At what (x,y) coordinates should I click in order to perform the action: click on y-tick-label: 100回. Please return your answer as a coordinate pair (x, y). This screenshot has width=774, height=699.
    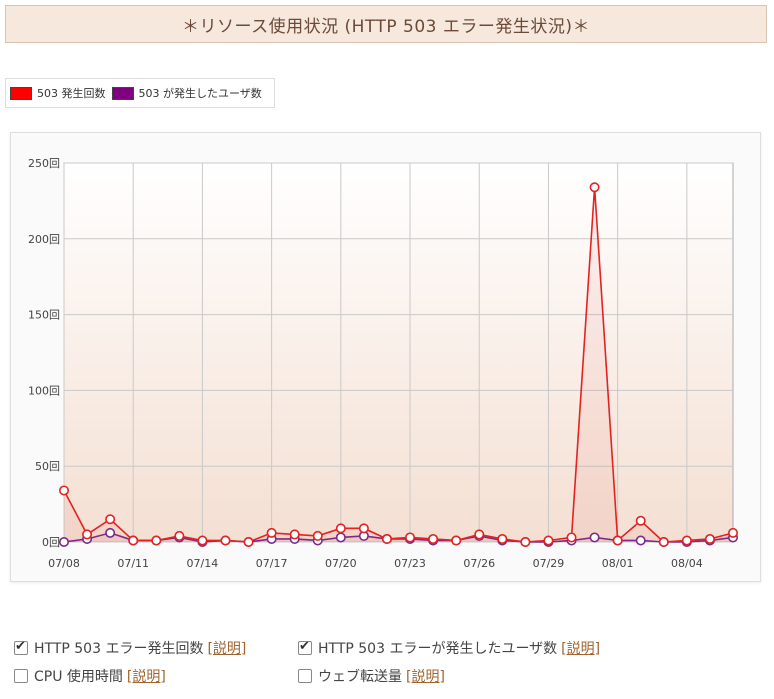
    Looking at the image, I should click on (44, 390).